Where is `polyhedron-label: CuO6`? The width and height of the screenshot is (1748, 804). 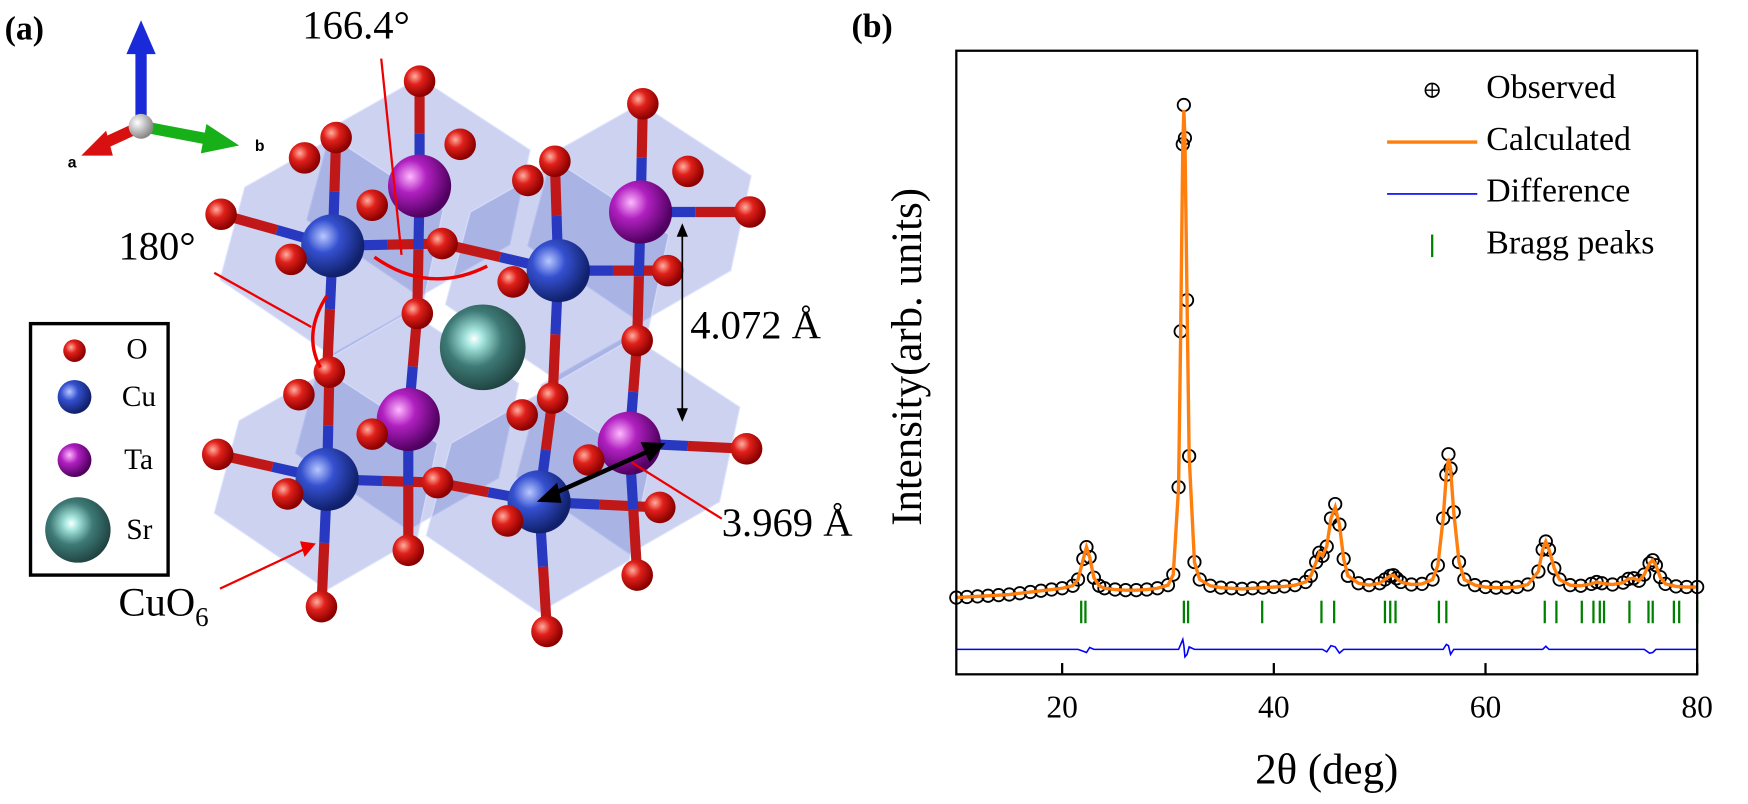 polyhedron-label: CuO6 is located at coordinates (163, 606).